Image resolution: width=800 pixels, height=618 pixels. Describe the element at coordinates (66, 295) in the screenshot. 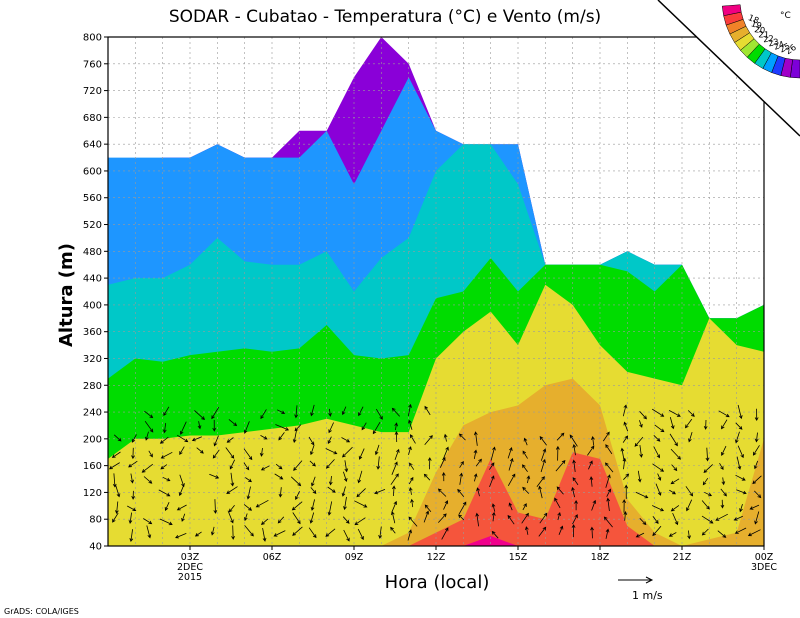

I see `y-axis-label: Altura (m)` at that location.